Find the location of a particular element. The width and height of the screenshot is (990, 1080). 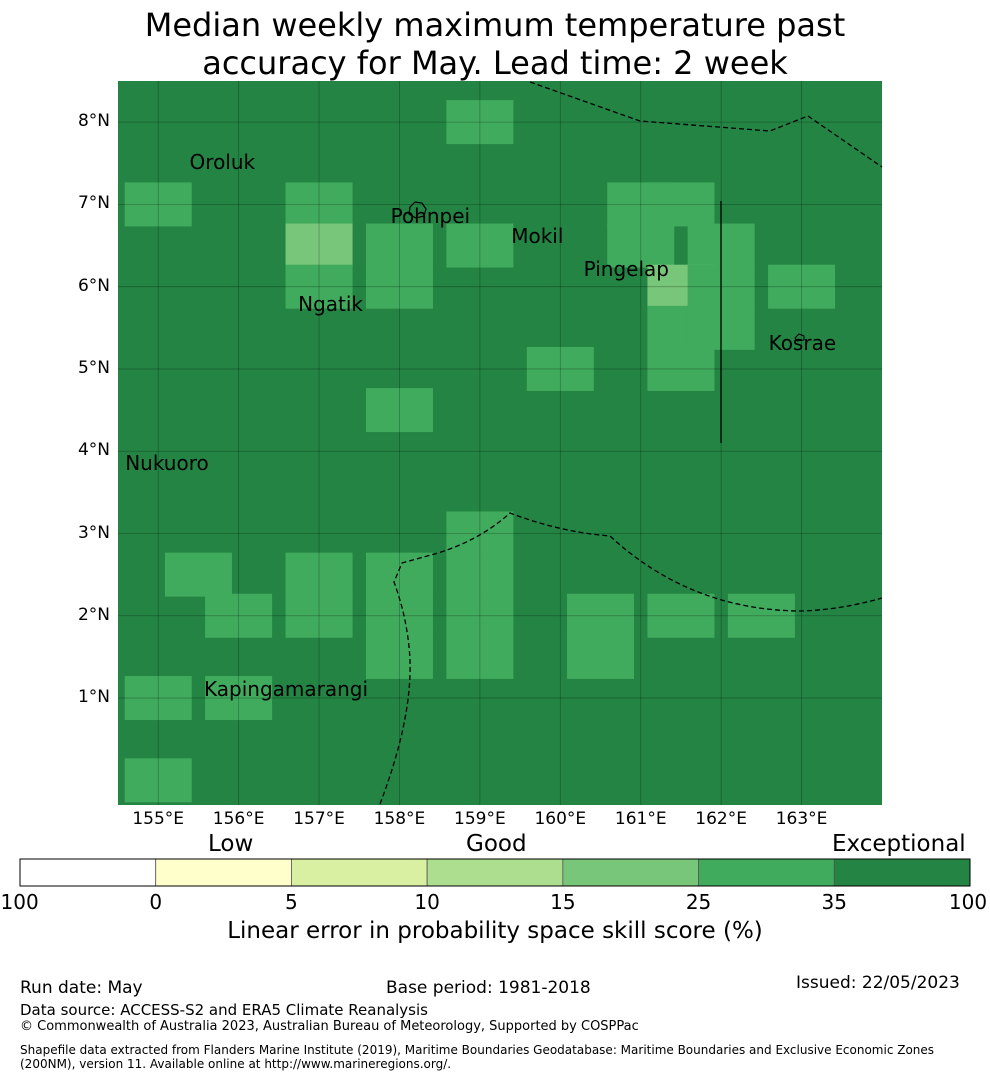

colorbar-tick-label: 15 is located at coordinates (563, 902).